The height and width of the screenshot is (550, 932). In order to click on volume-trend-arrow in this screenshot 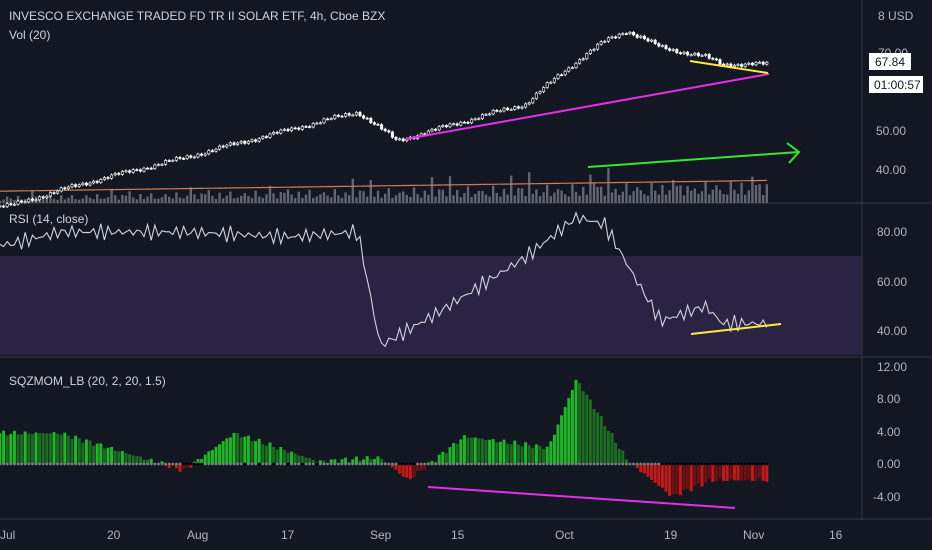, I will do `click(694, 155)`.